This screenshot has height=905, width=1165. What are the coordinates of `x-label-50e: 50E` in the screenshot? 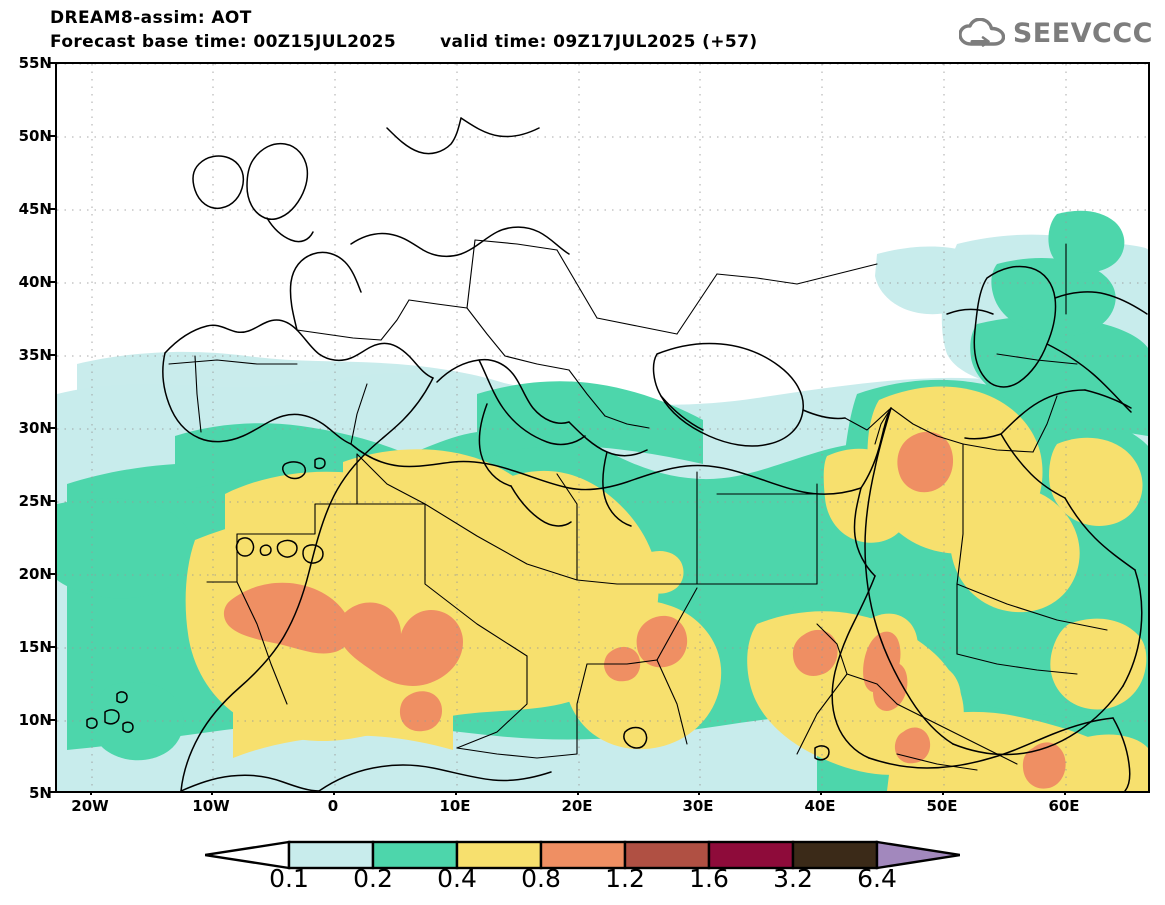 It's located at (942, 806).